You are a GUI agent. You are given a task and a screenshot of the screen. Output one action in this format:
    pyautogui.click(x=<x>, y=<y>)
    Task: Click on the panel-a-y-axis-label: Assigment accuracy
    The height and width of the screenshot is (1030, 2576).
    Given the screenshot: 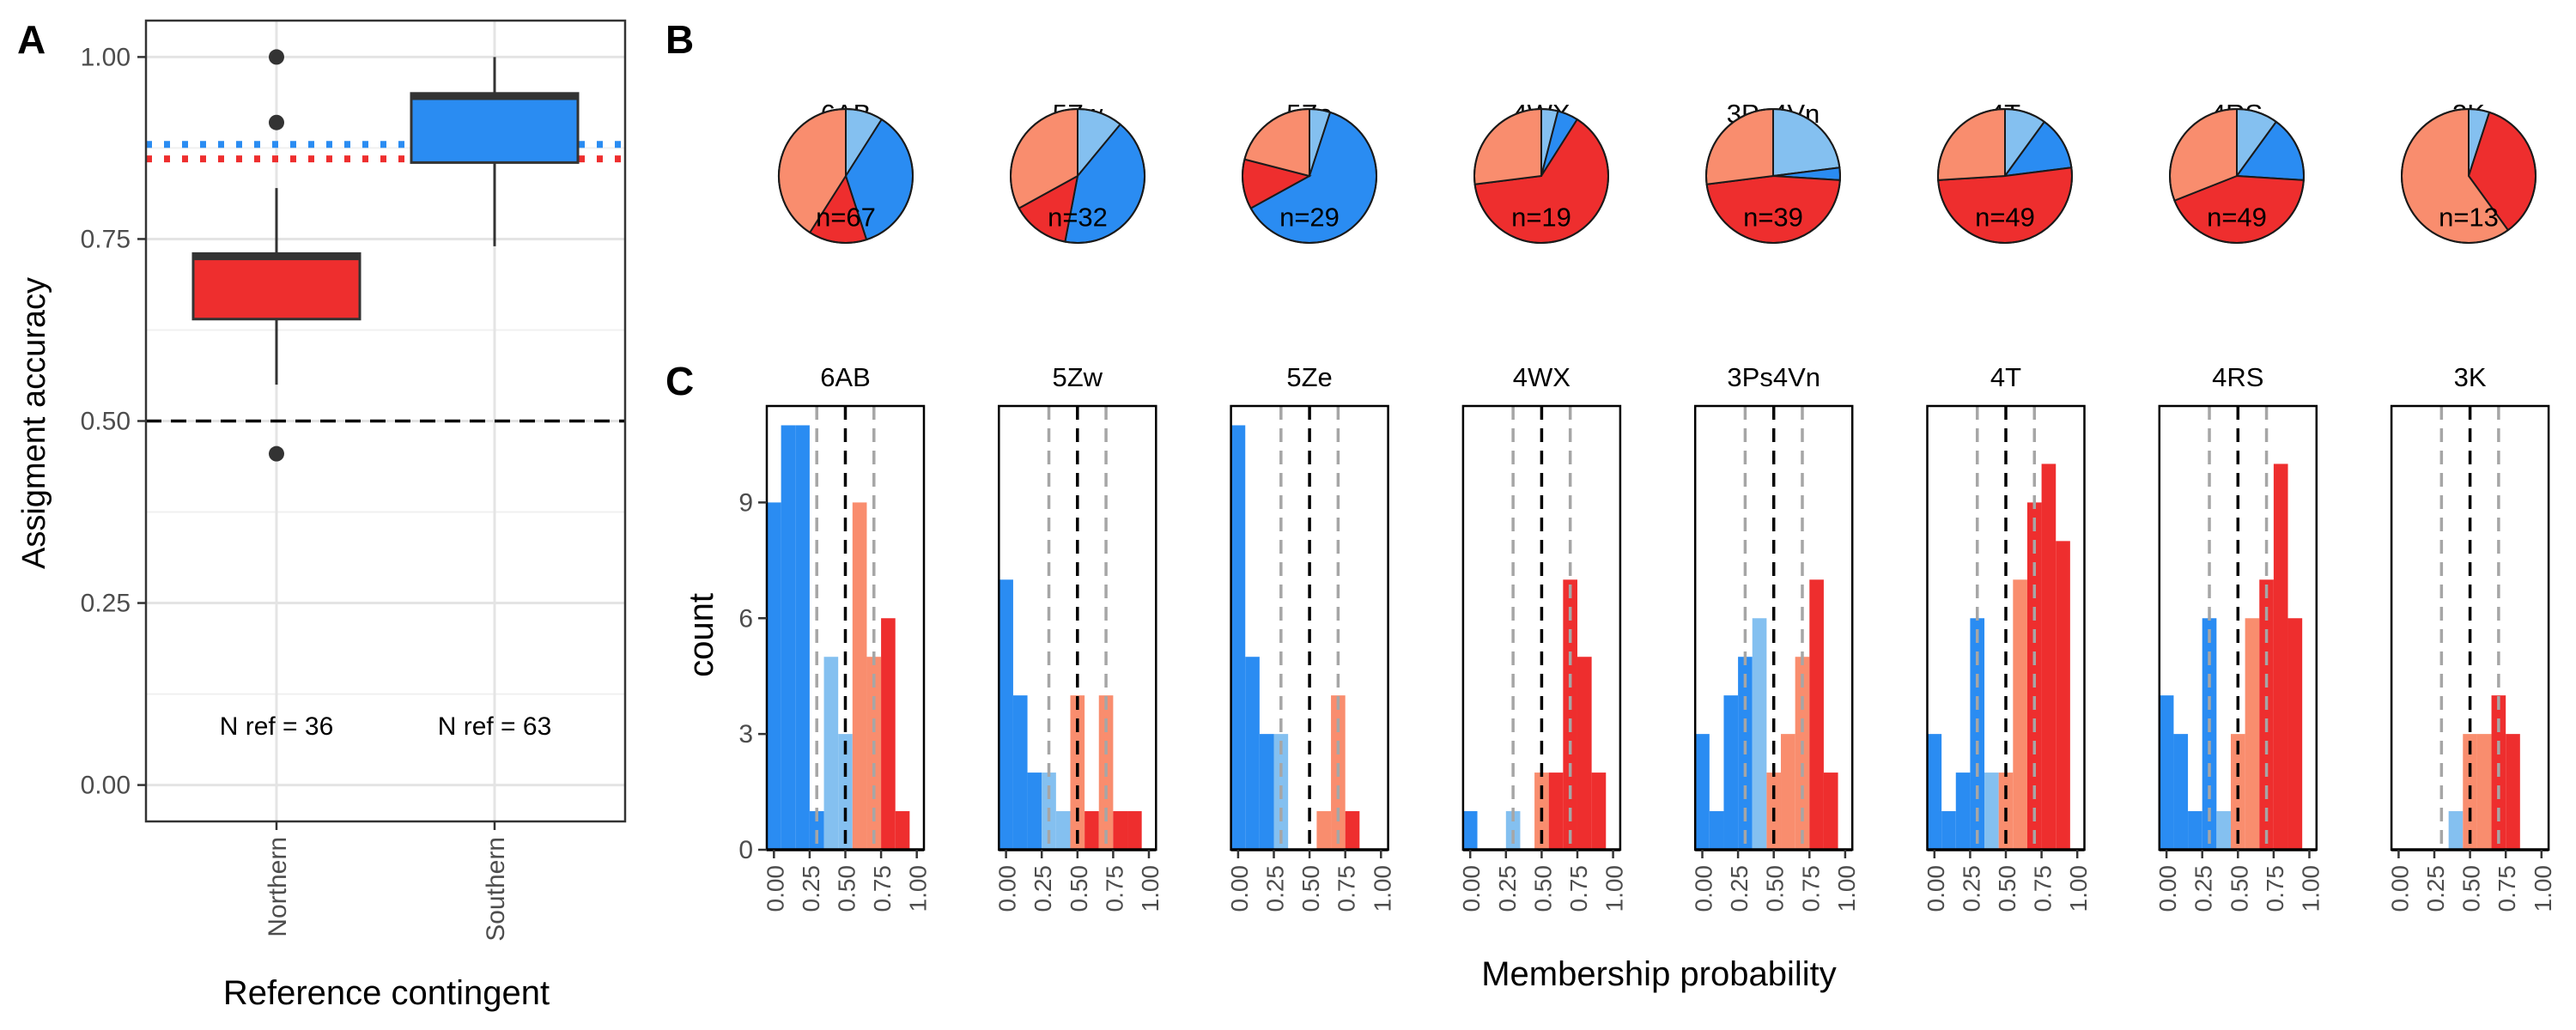 What is the action you would take?
    pyautogui.click(x=34, y=423)
    